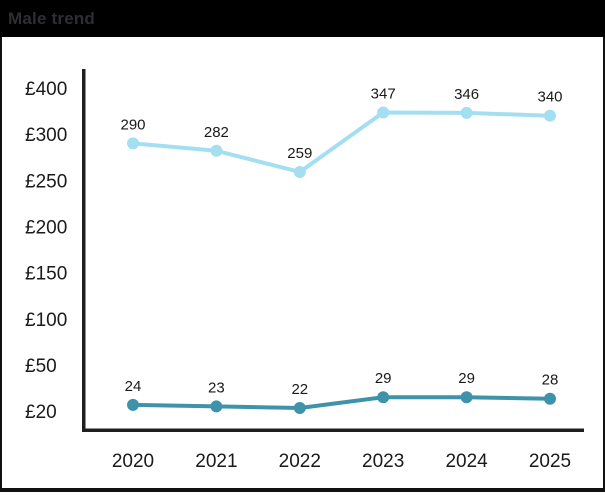 The height and width of the screenshot is (495, 605). What do you see at coordinates (46, 135) in the screenshot?
I see `y-tick-label: £300` at bounding box center [46, 135].